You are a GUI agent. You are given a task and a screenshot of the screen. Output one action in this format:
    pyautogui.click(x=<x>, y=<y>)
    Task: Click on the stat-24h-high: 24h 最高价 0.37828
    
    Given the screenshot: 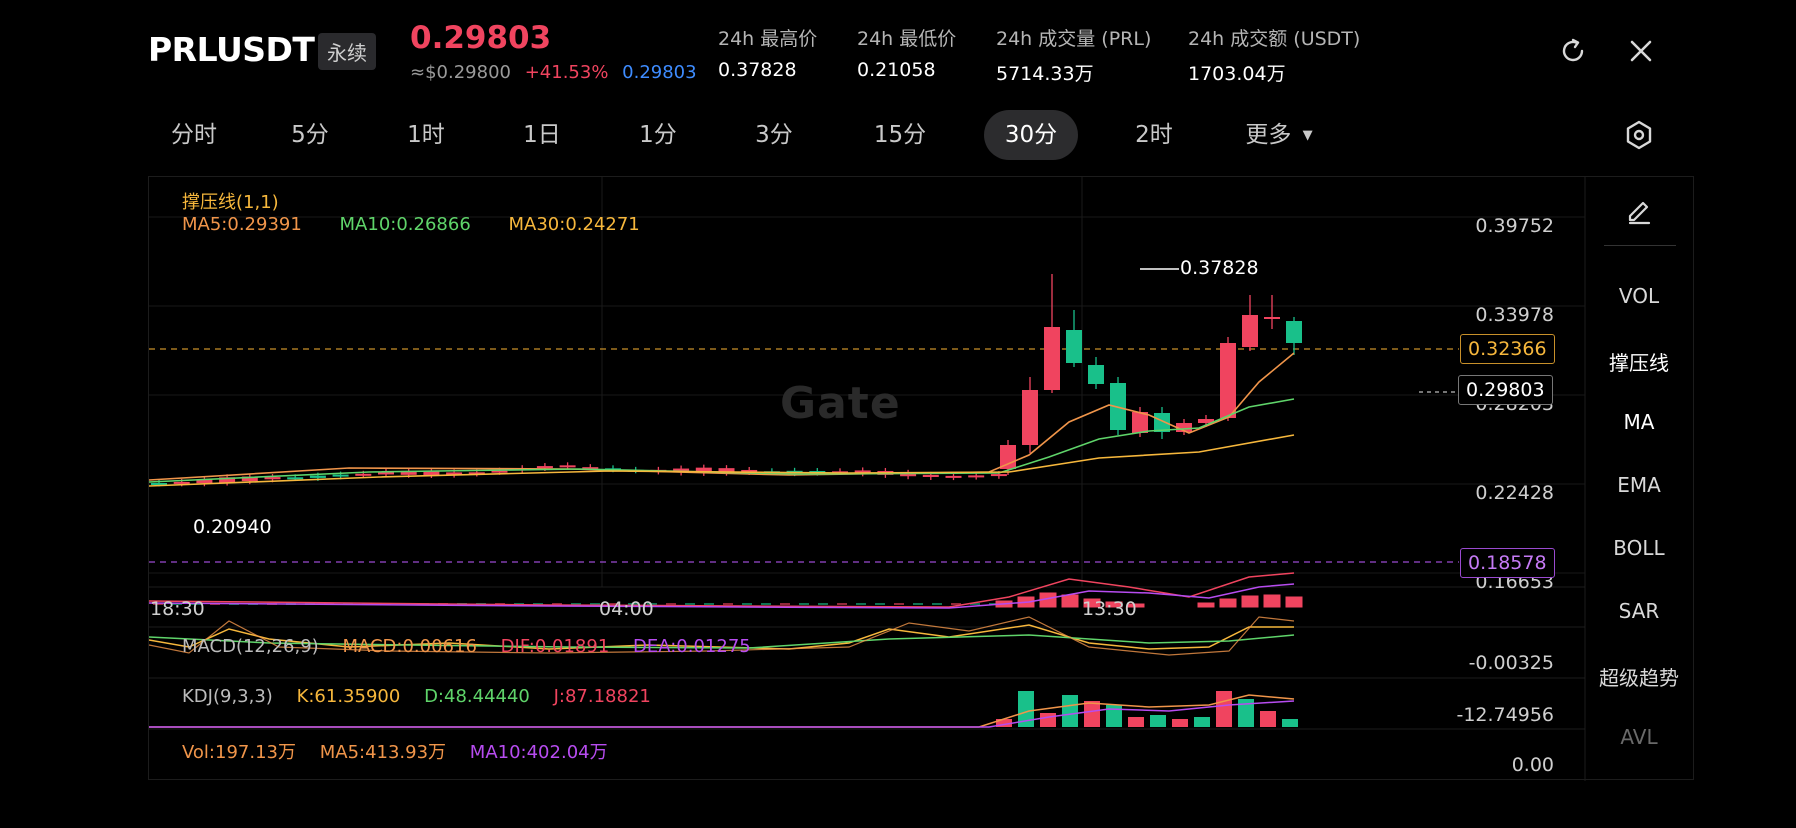 What is the action you would take?
    pyautogui.click(x=767, y=52)
    